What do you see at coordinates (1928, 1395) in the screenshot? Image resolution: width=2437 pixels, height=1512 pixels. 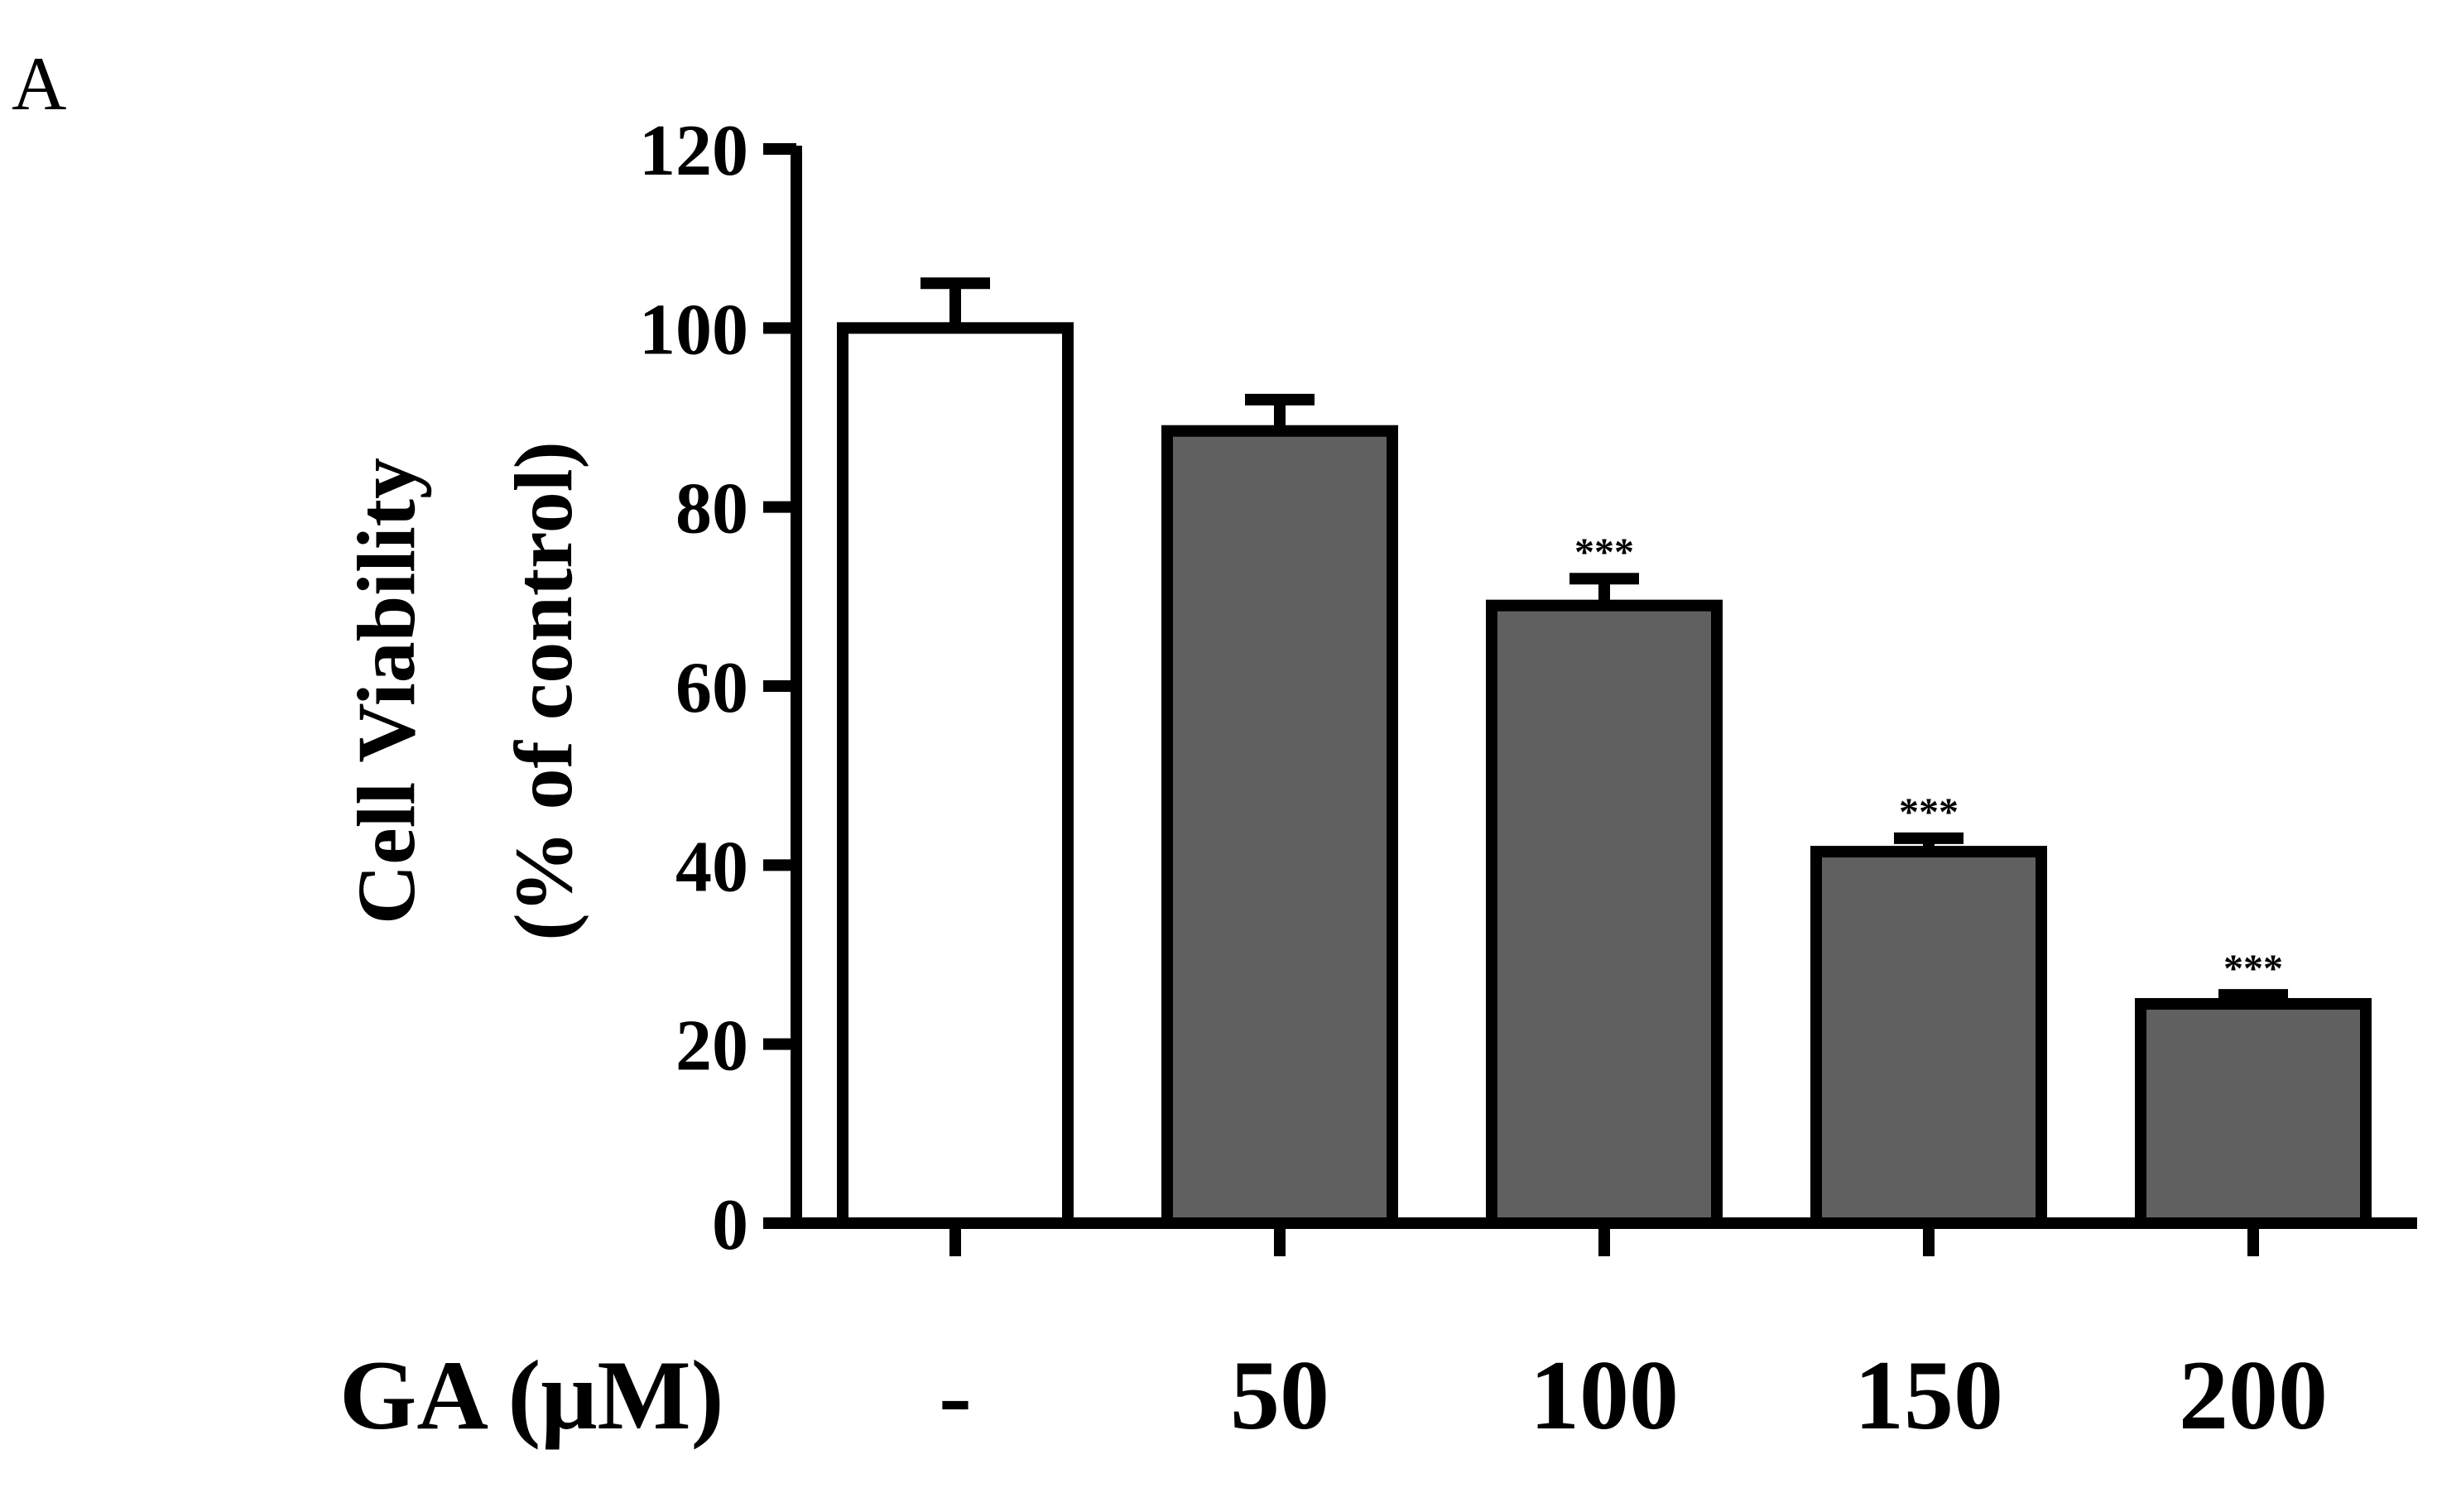 I see `x-tick-label-3: 150` at bounding box center [1928, 1395].